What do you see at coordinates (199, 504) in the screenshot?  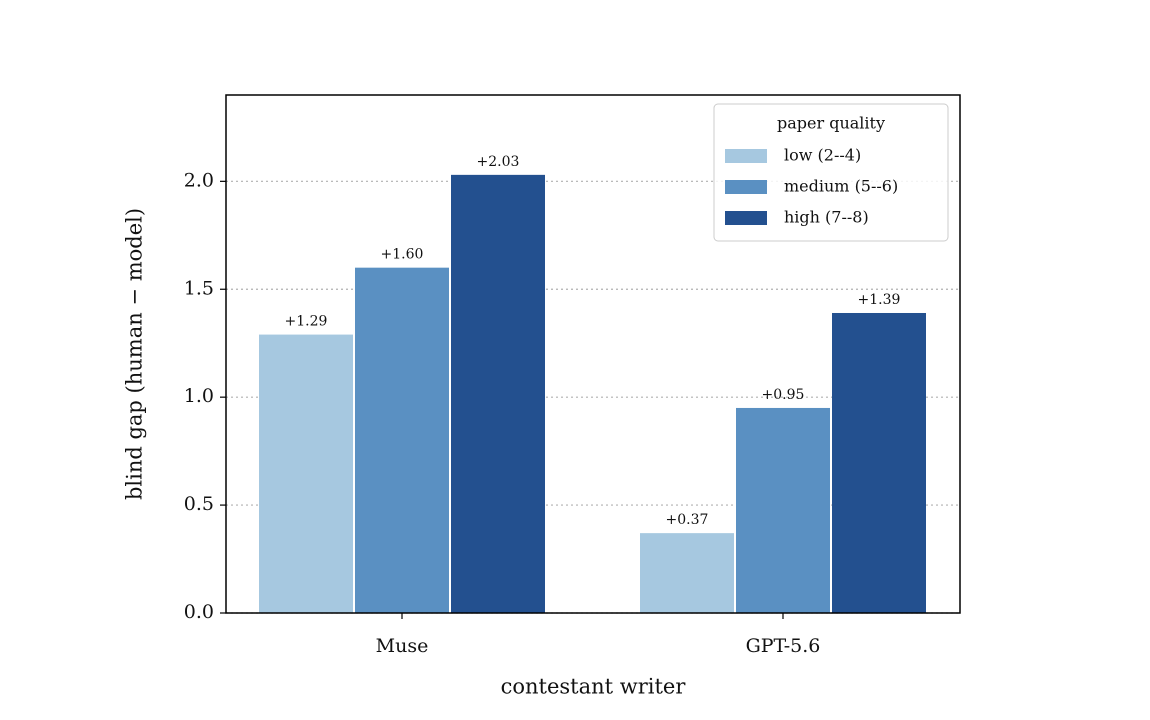 I see `y-tick-label: 0.5` at bounding box center [199, 504].